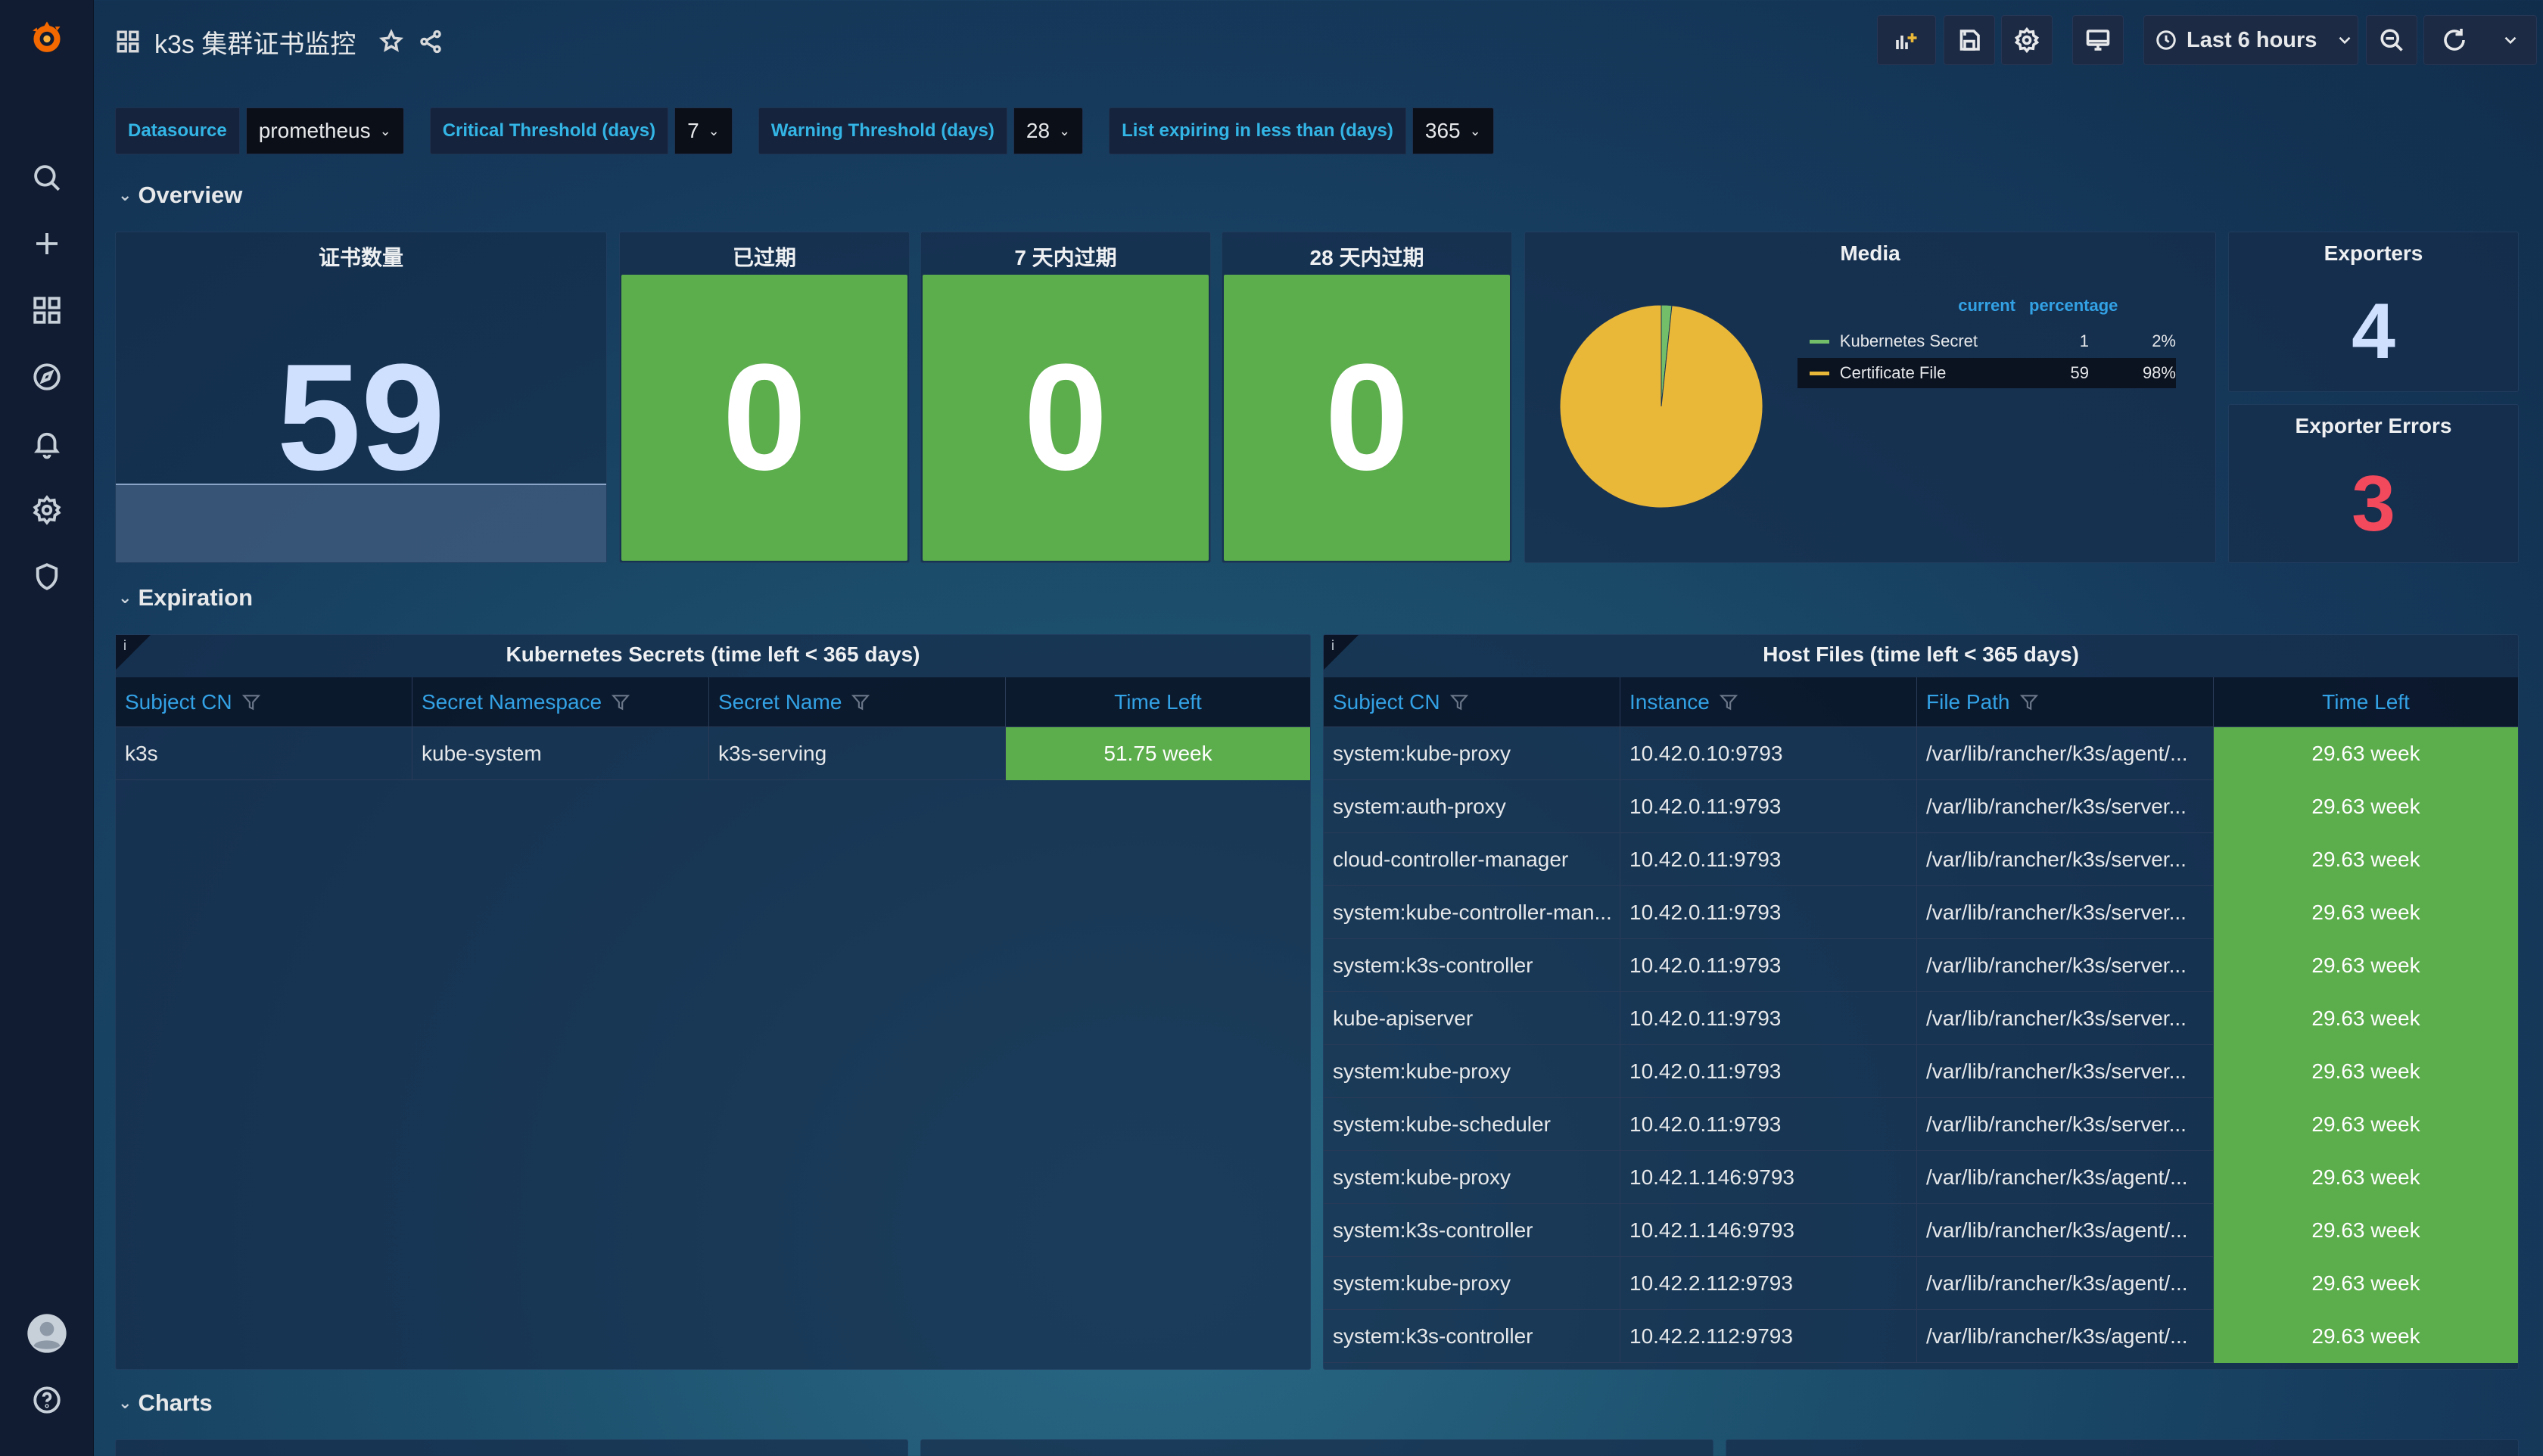  I want to click on legend-current: 1, so click(2084, 340).